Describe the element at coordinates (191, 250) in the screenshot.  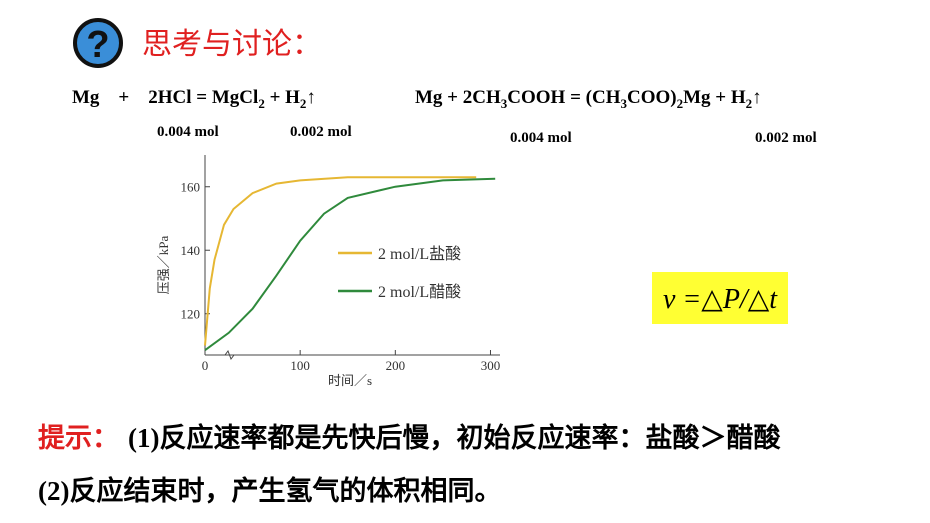
I see `y-tick-label: 140` at that location.